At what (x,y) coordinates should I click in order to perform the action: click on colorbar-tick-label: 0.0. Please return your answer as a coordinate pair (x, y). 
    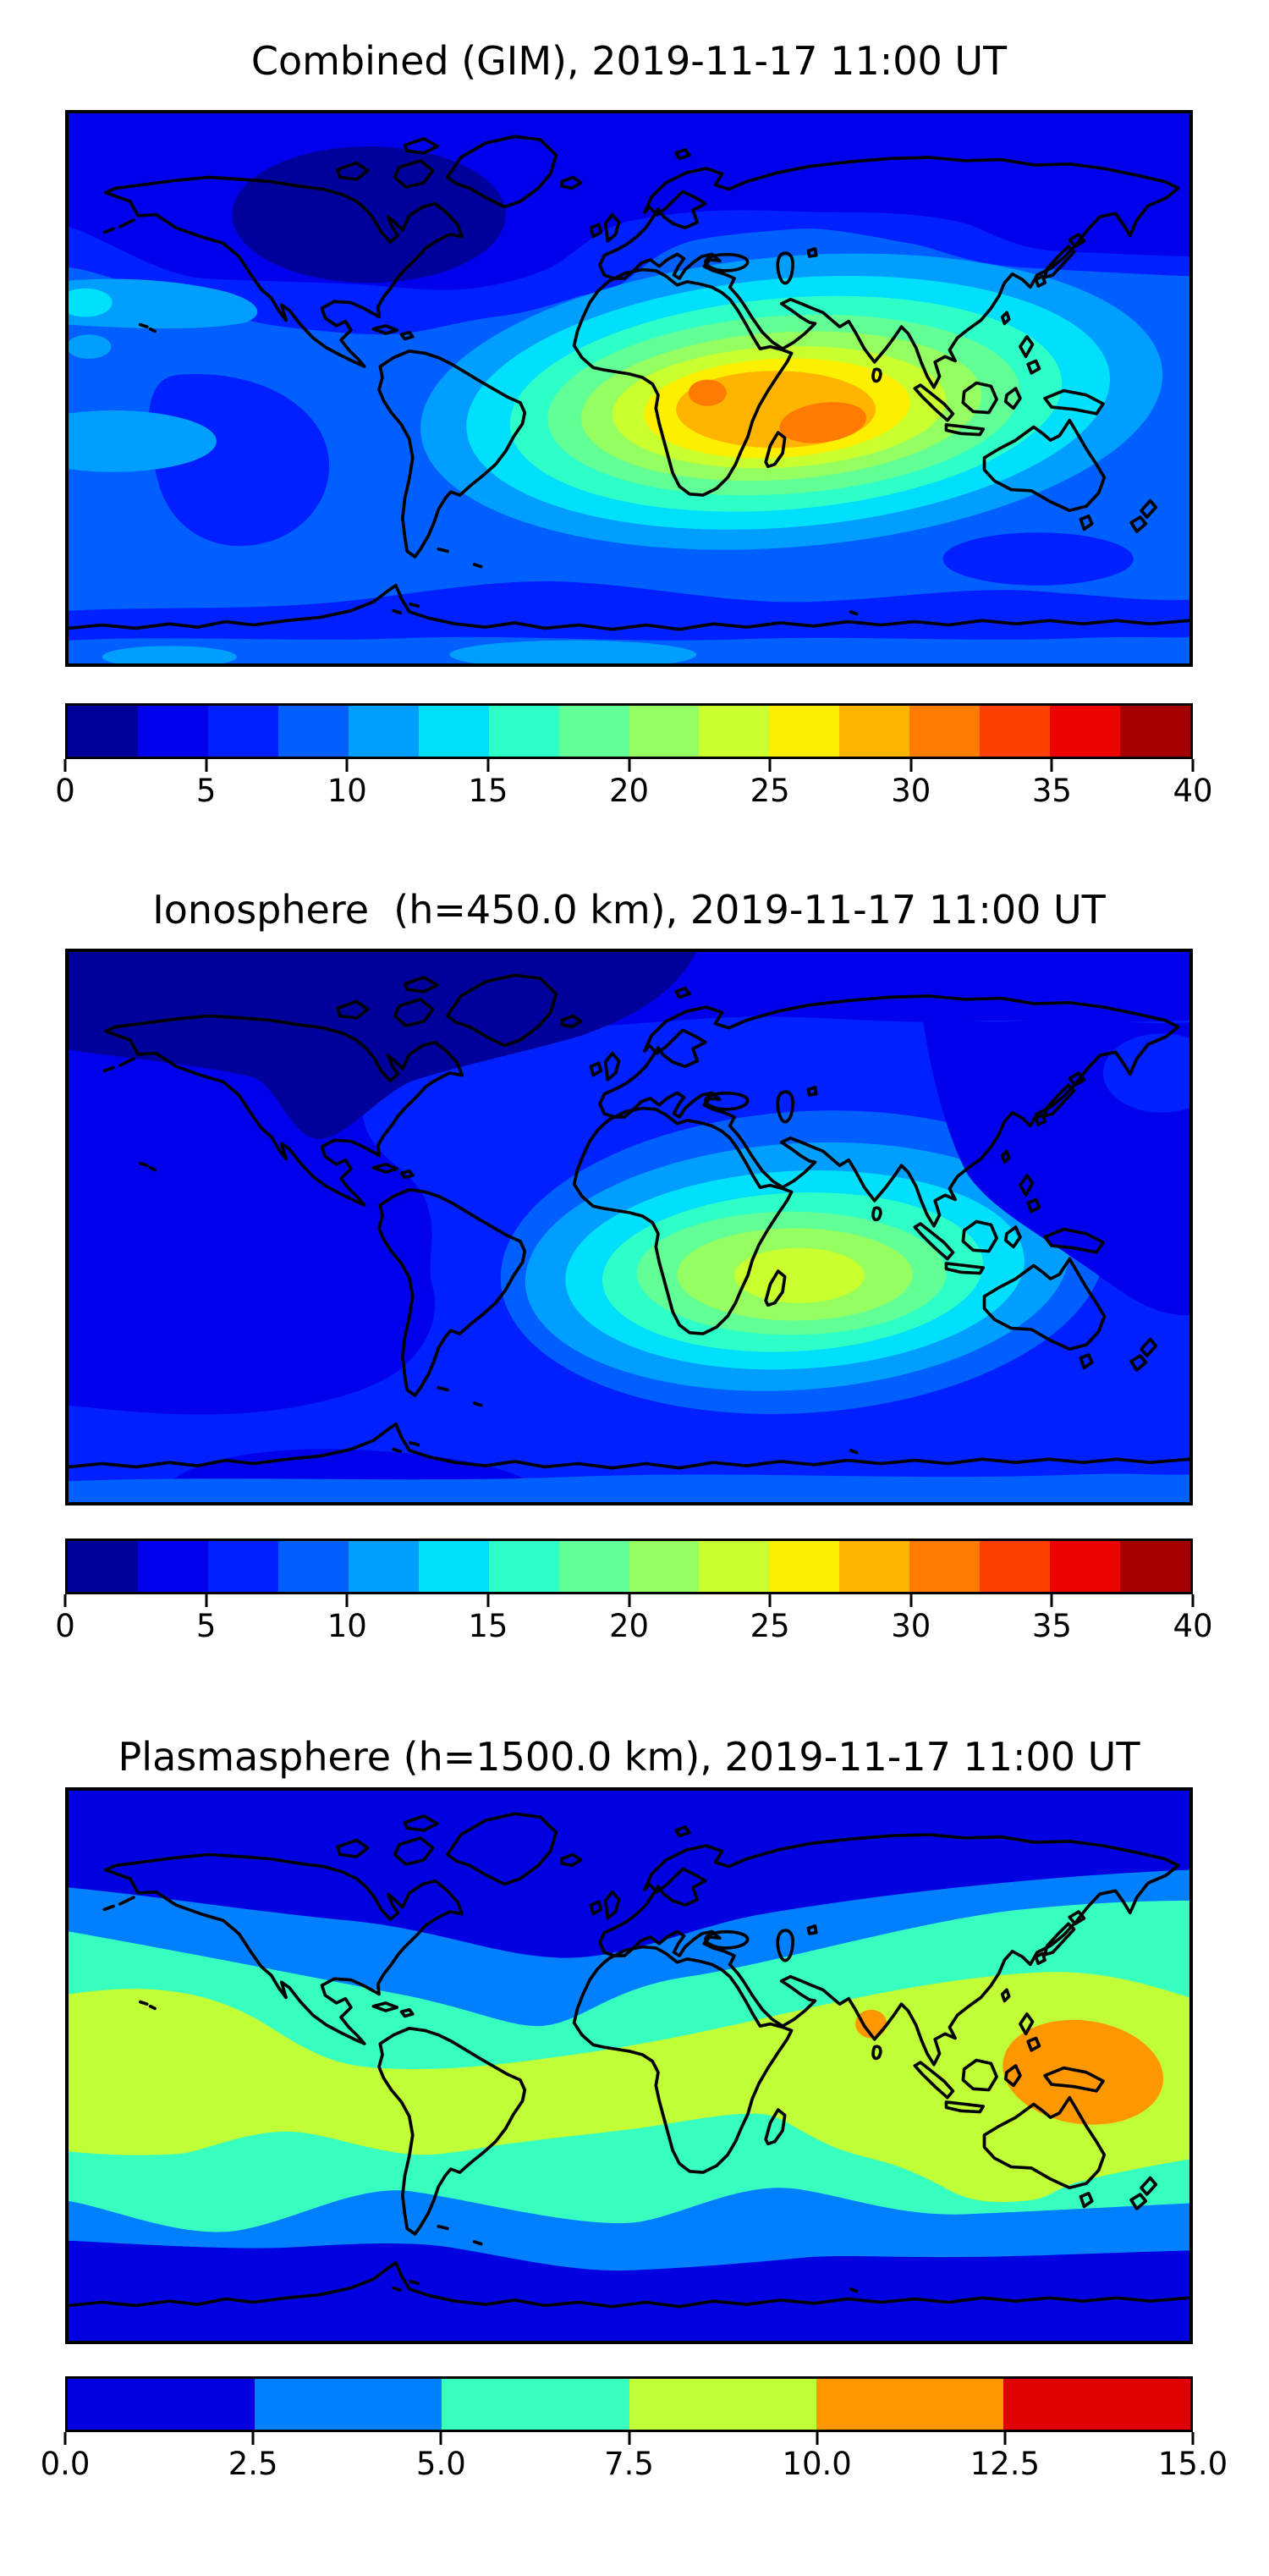
    Looking at the image, I should click on (65, 2464).